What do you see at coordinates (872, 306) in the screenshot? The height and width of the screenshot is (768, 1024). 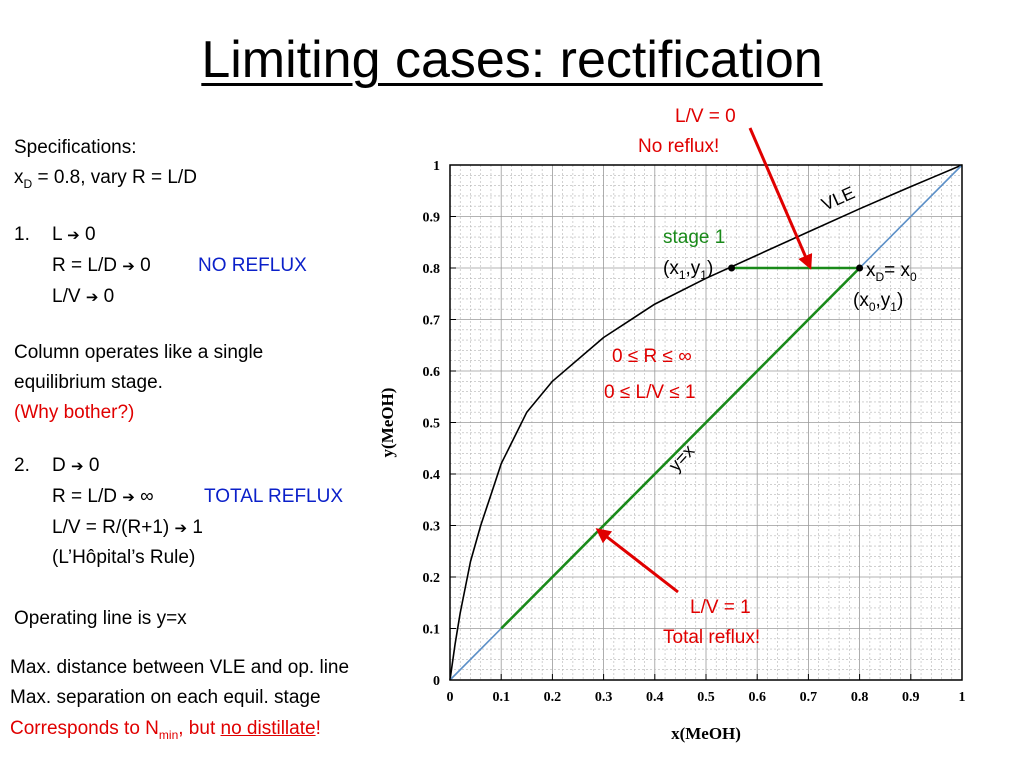 I see `x0y1-sub0: 0` at bounding box center [872, 306].